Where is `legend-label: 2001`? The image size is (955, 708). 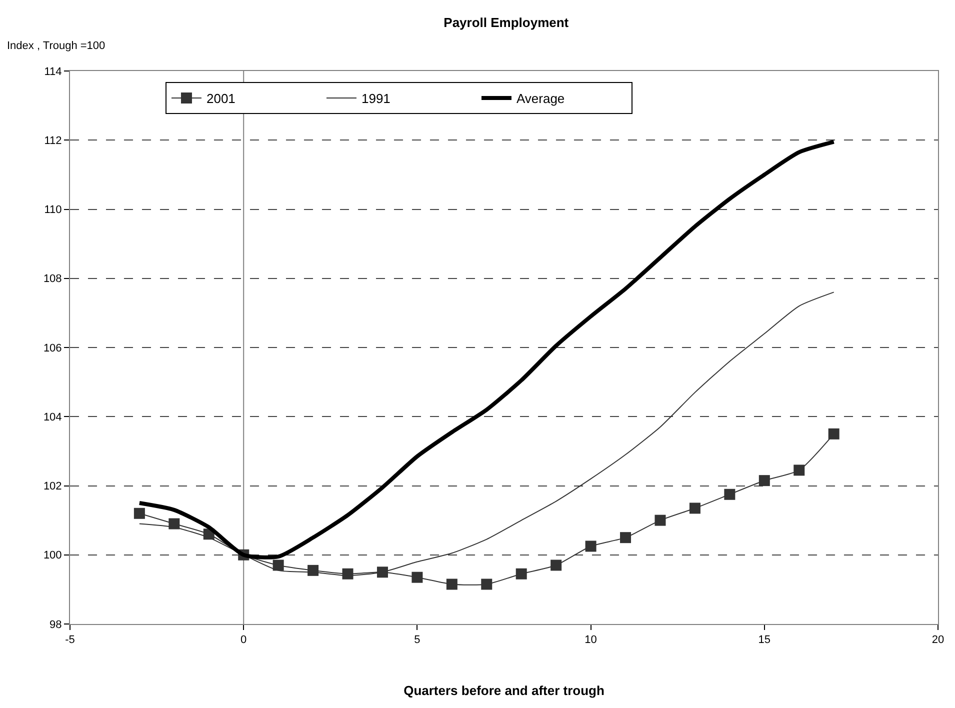 legend-label: 2001 is located at coordinates (221, 98).